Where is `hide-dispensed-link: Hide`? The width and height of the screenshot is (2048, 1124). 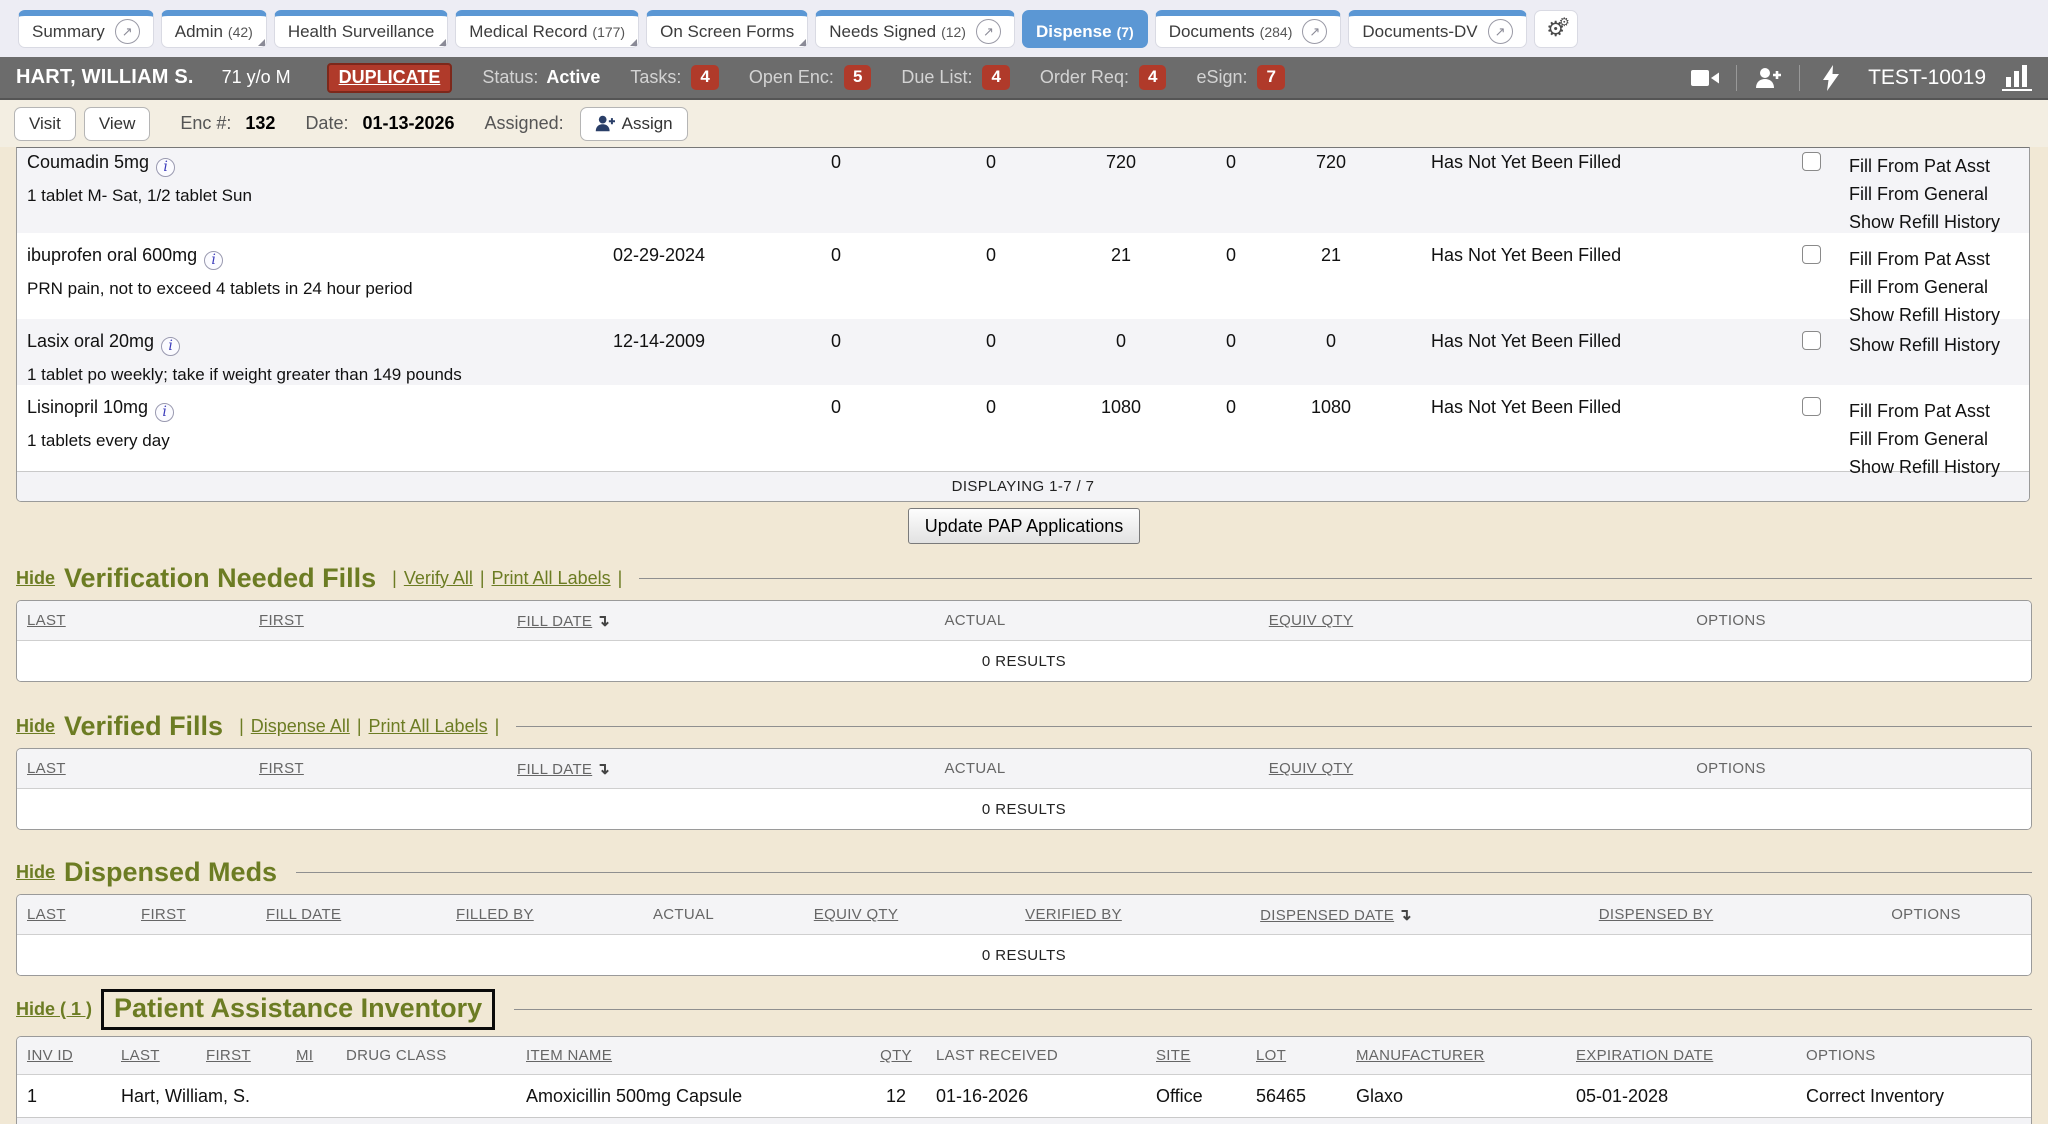 hide-dispensed-link: Hide is located at coordinates (36, 871).